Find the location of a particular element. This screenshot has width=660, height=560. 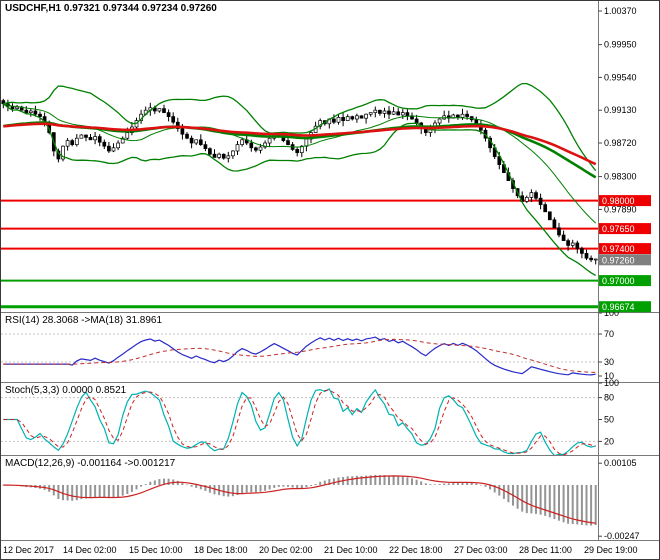

rsi-tick-label: 100 is located at coordinates (611, 313).